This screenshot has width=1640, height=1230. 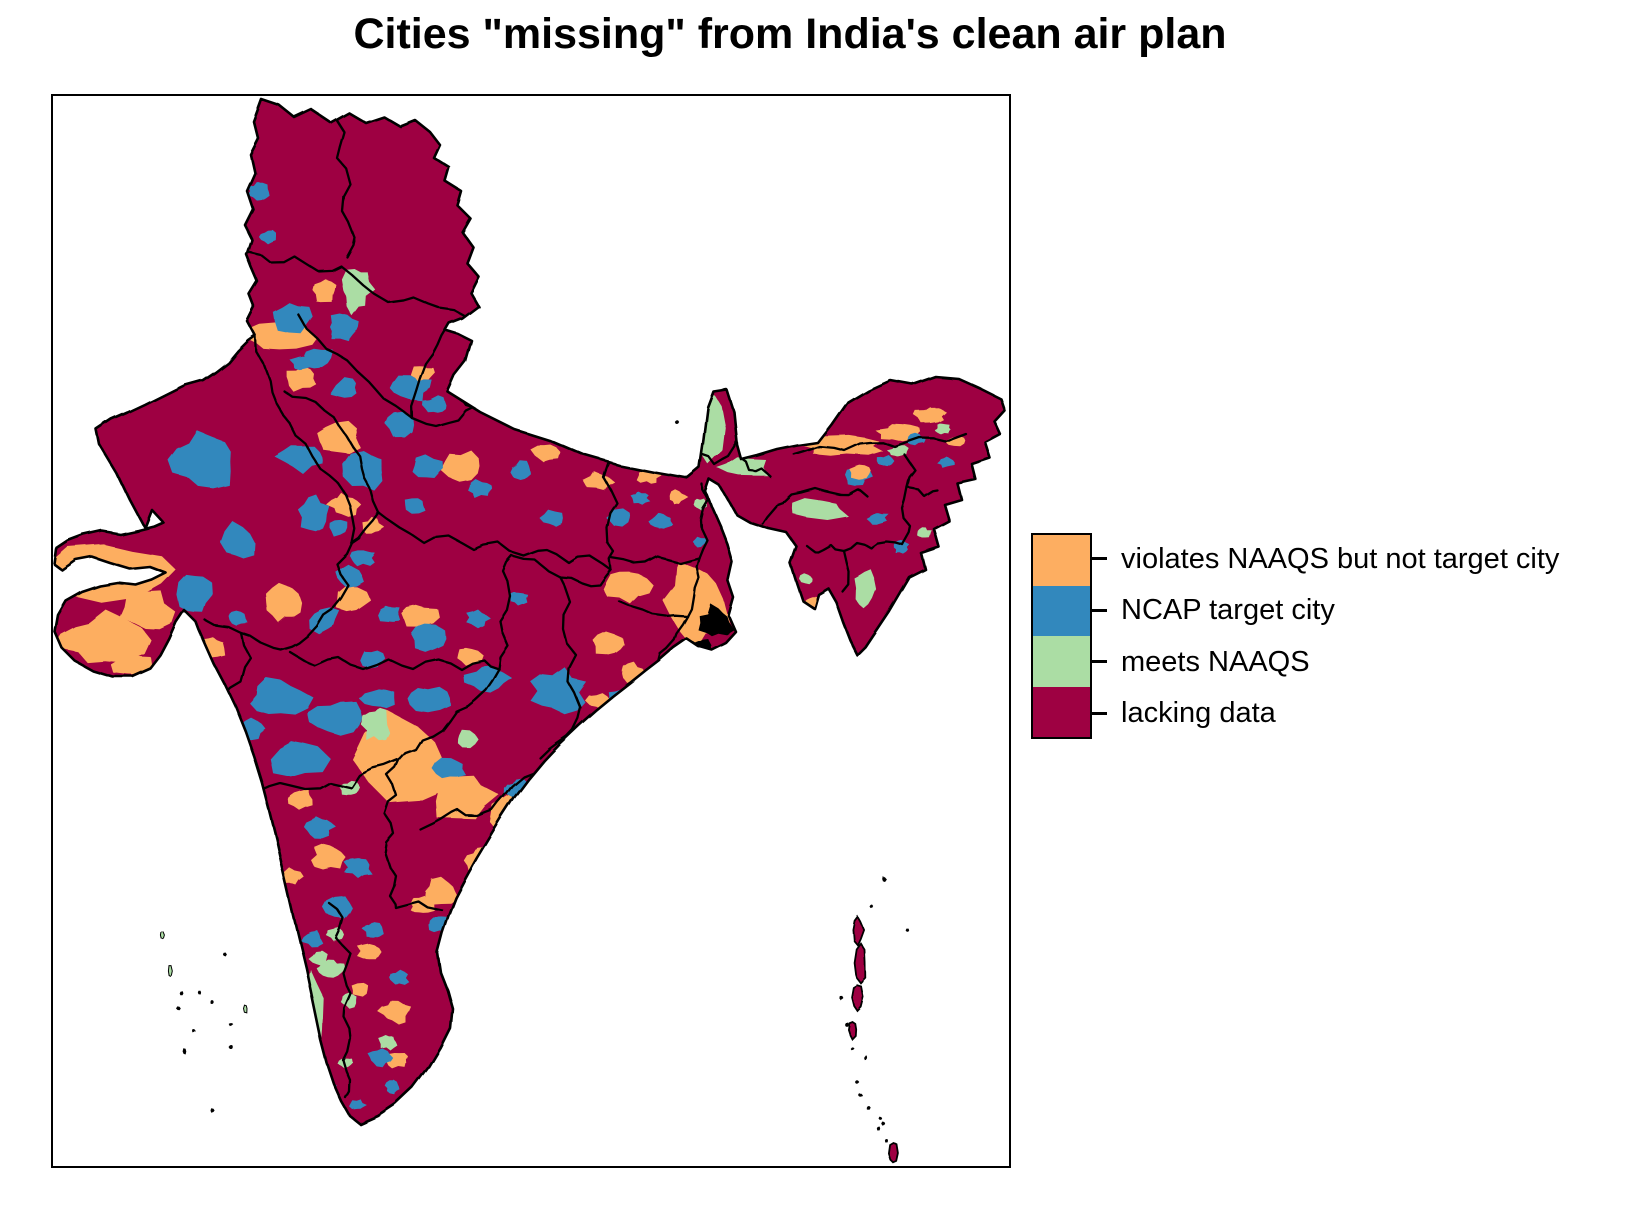 I want to click on legend-swatch-lacking, so click(x=1061, y=711).